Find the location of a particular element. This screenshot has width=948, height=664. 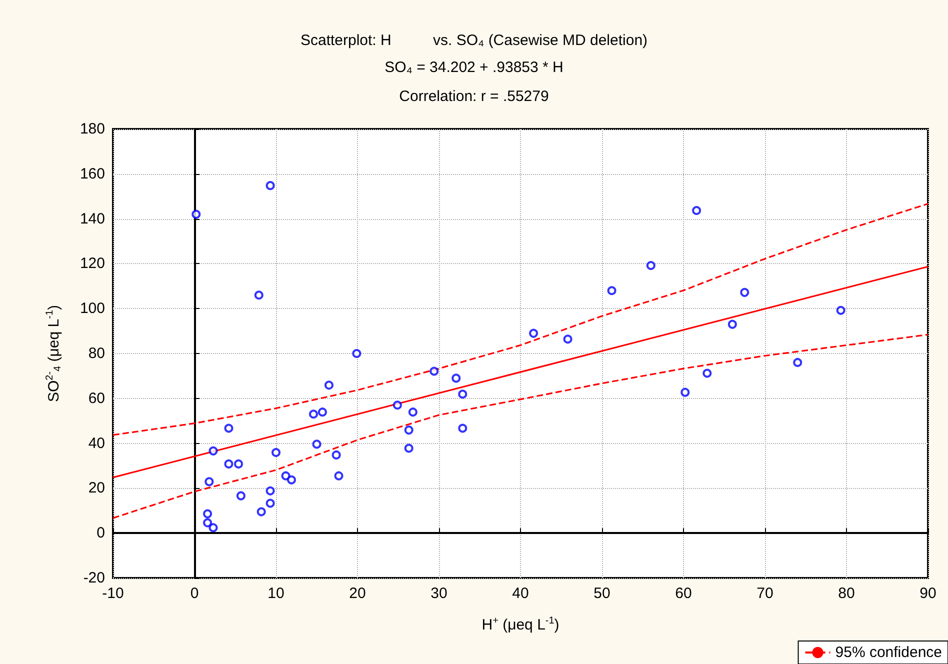

y-tick-label: 60 is located at coordinates (96, 398).